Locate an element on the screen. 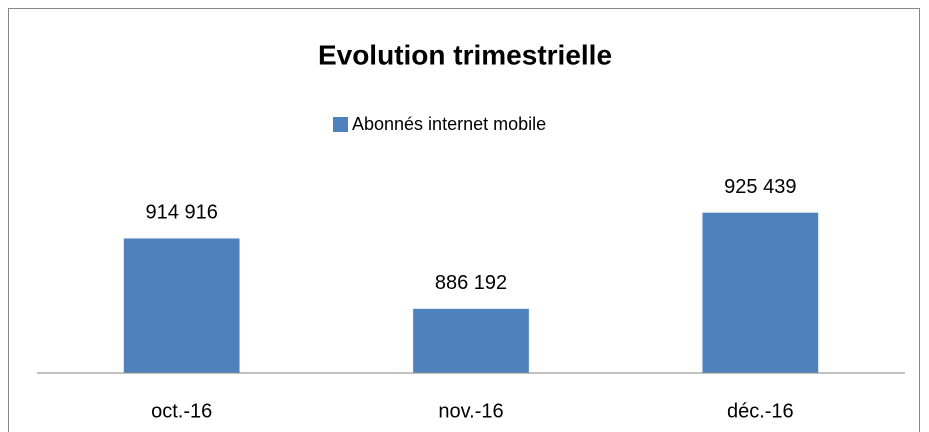  legend-label: Abonnés internet mobile is located at coordinates (449, 124).